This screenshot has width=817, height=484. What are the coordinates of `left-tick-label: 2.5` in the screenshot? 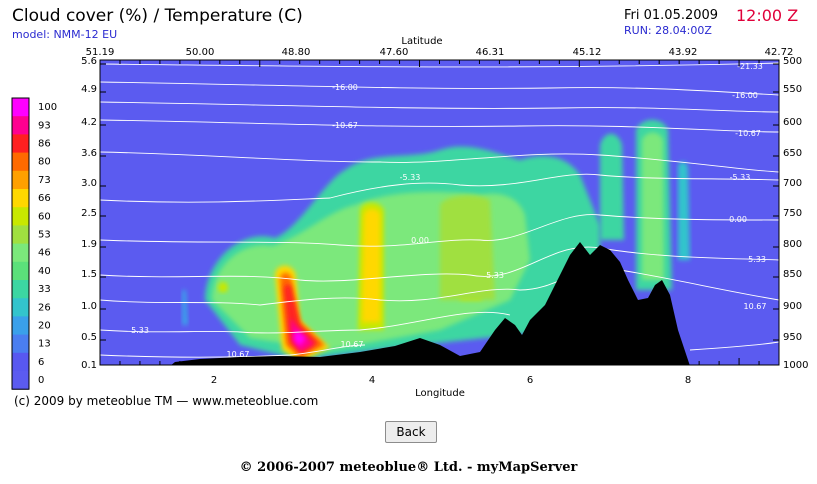 It's located at (89, 213).